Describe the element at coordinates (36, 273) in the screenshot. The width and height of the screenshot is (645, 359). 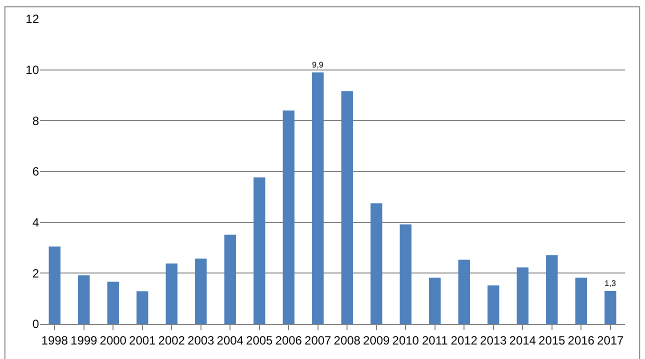
I see `y-tick-label: 2` at that location.